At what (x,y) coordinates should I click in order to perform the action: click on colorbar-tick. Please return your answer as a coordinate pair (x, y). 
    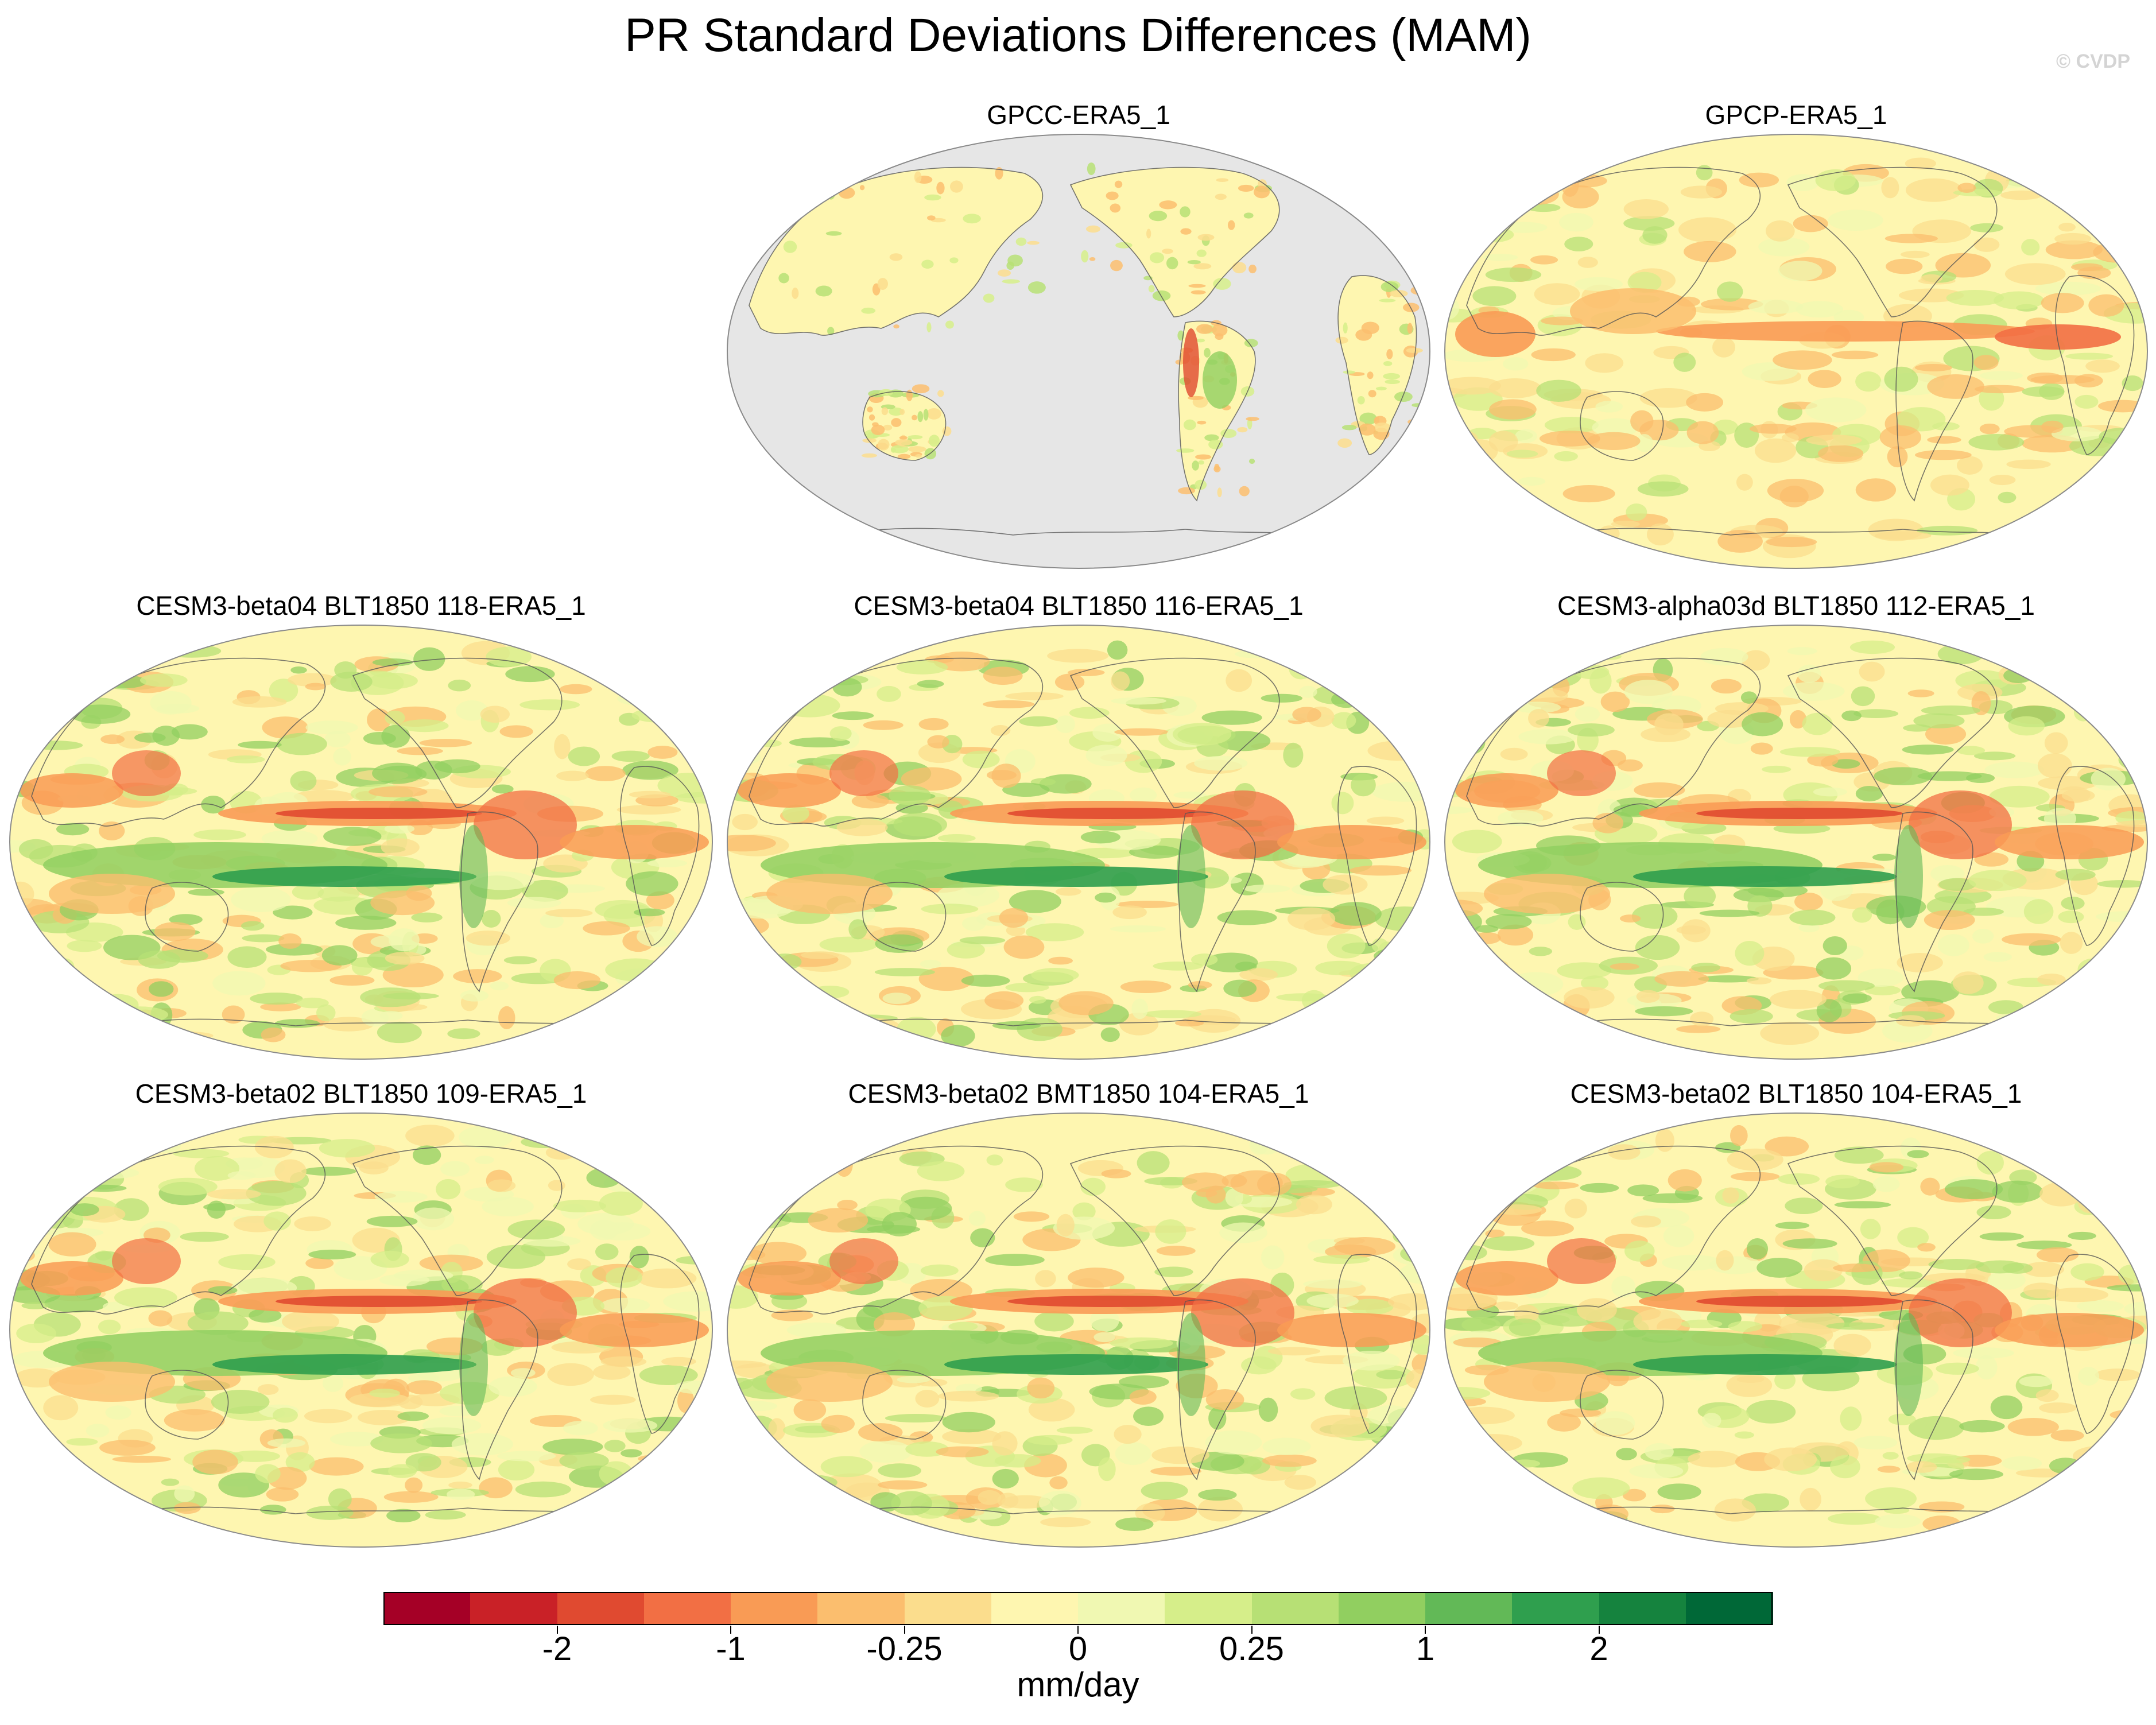
    Looking at the image, I should click on (1078, 1630).